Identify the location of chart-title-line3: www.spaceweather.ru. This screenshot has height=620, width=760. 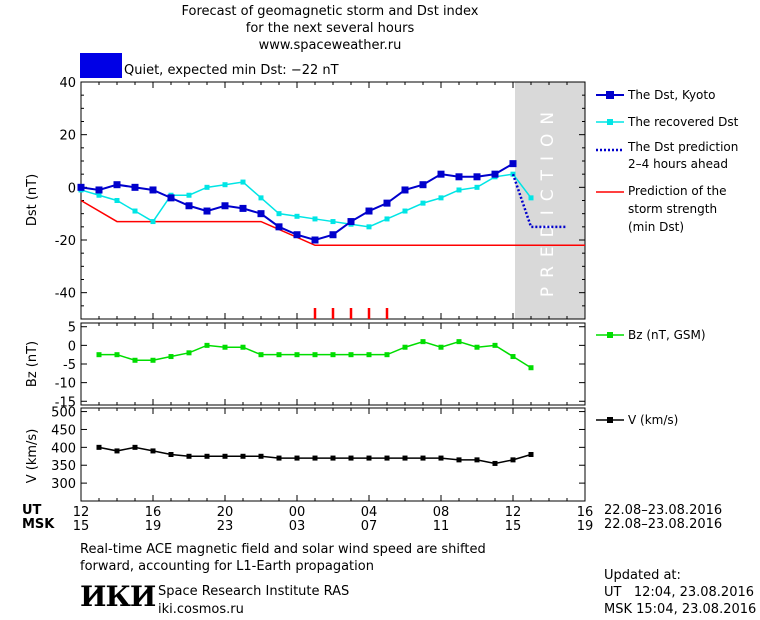
(330, 45).